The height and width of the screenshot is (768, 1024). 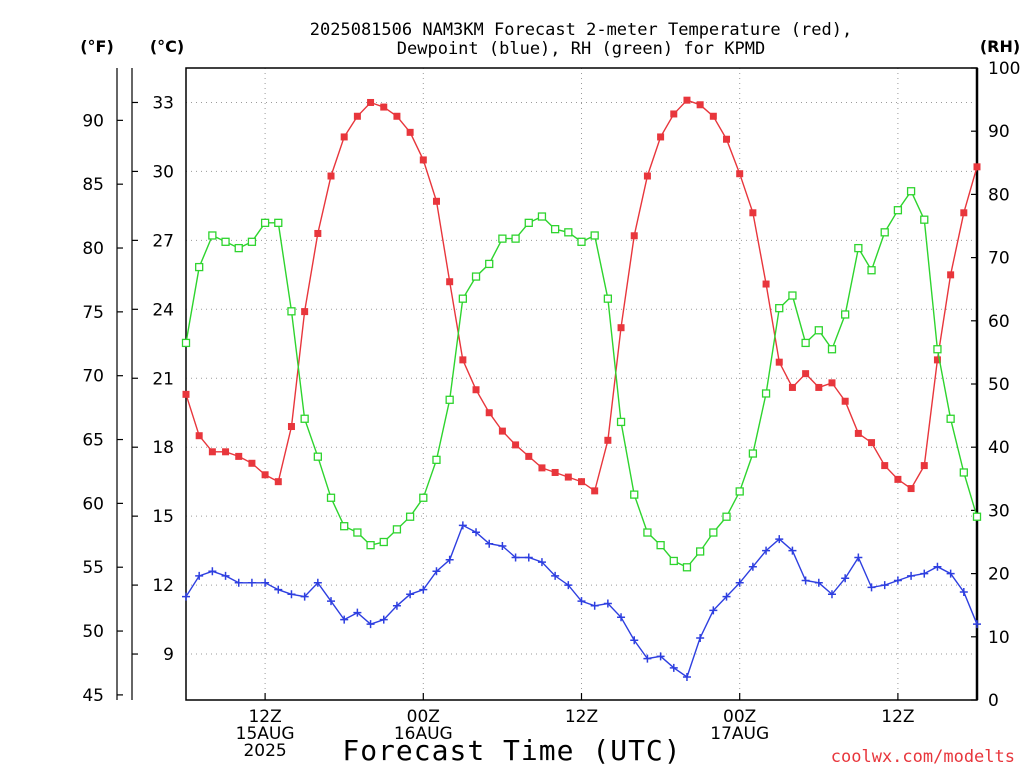 What do you see at coordinates (163, 310) in the screenshot?
I see `celsius-tick-label: 24` at bounding box center [163, 310].